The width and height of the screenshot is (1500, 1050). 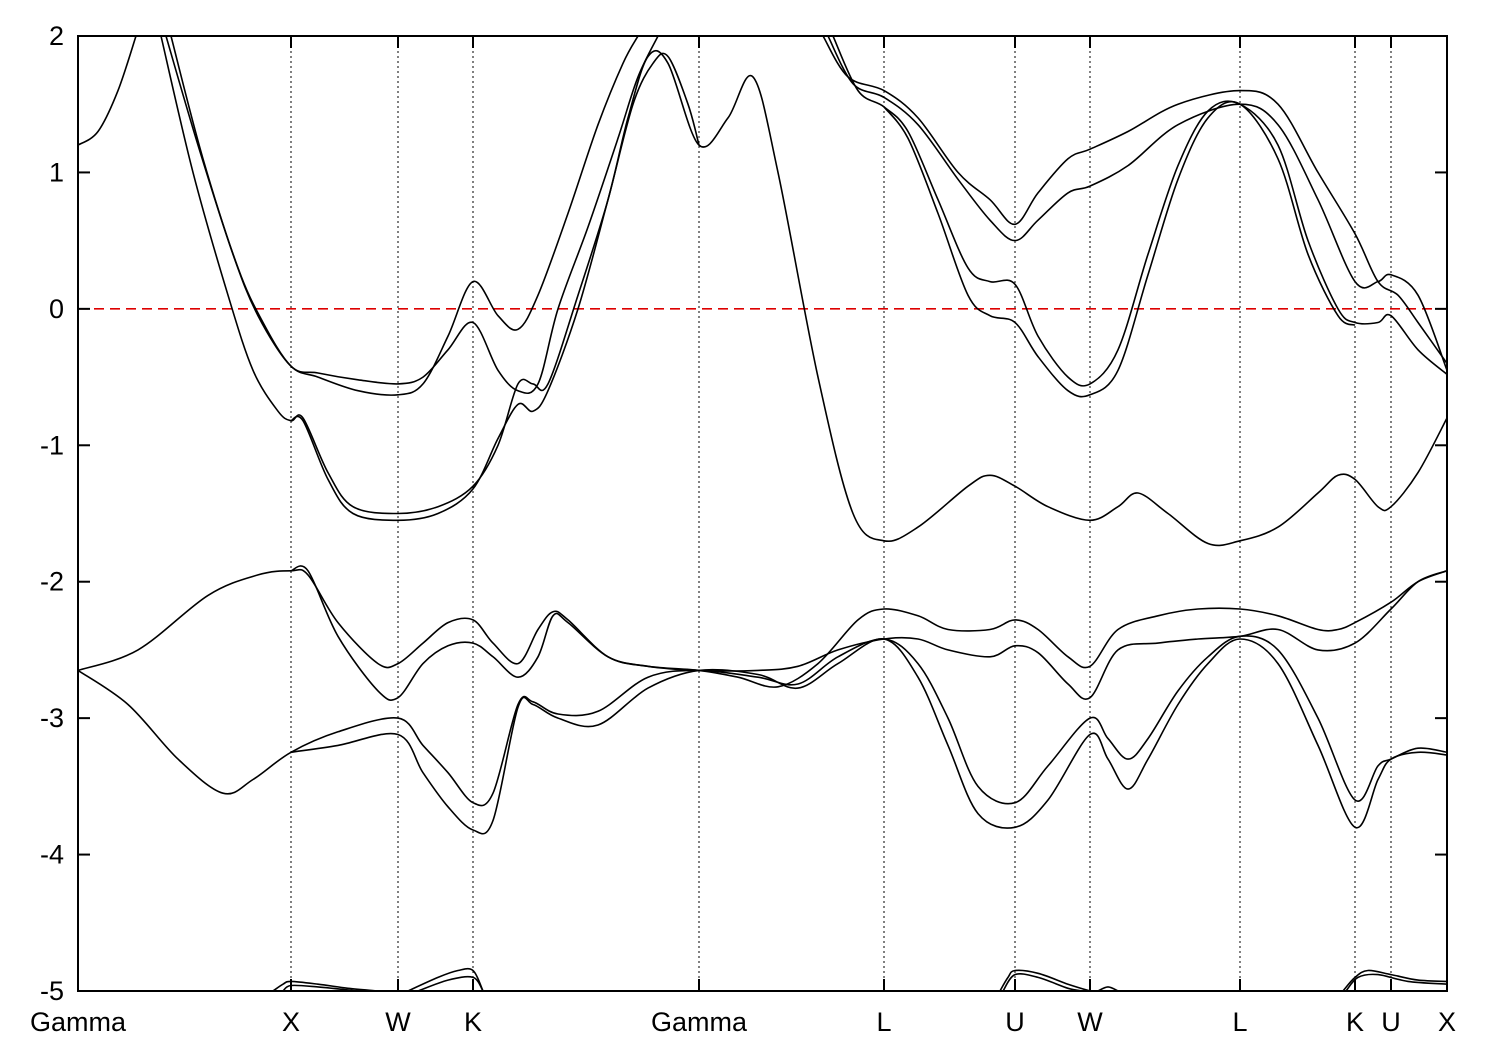 I want to click on kpoint-label-4: Gamma, so click(x=699, y=1022).